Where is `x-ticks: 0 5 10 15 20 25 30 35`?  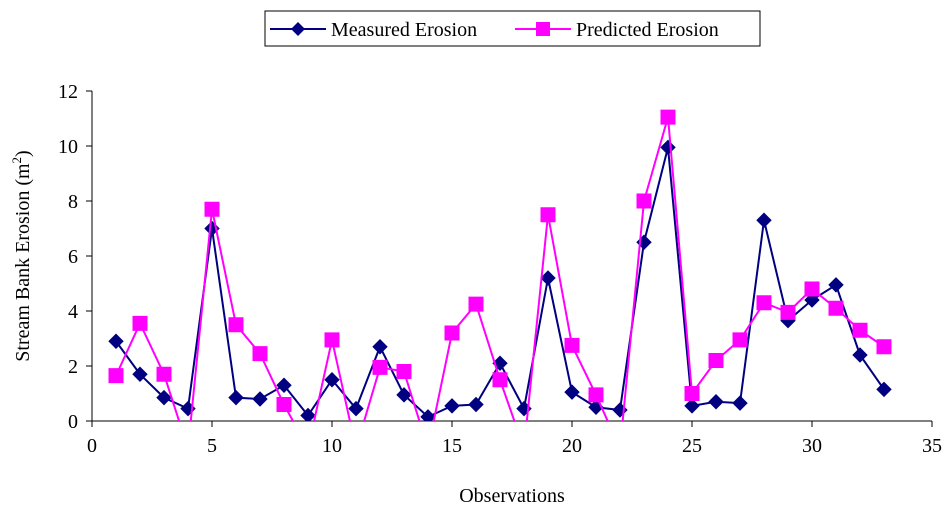 x-ticks: 0 5 10 15 20 25 30 35 is located at coordinates (514, 439).